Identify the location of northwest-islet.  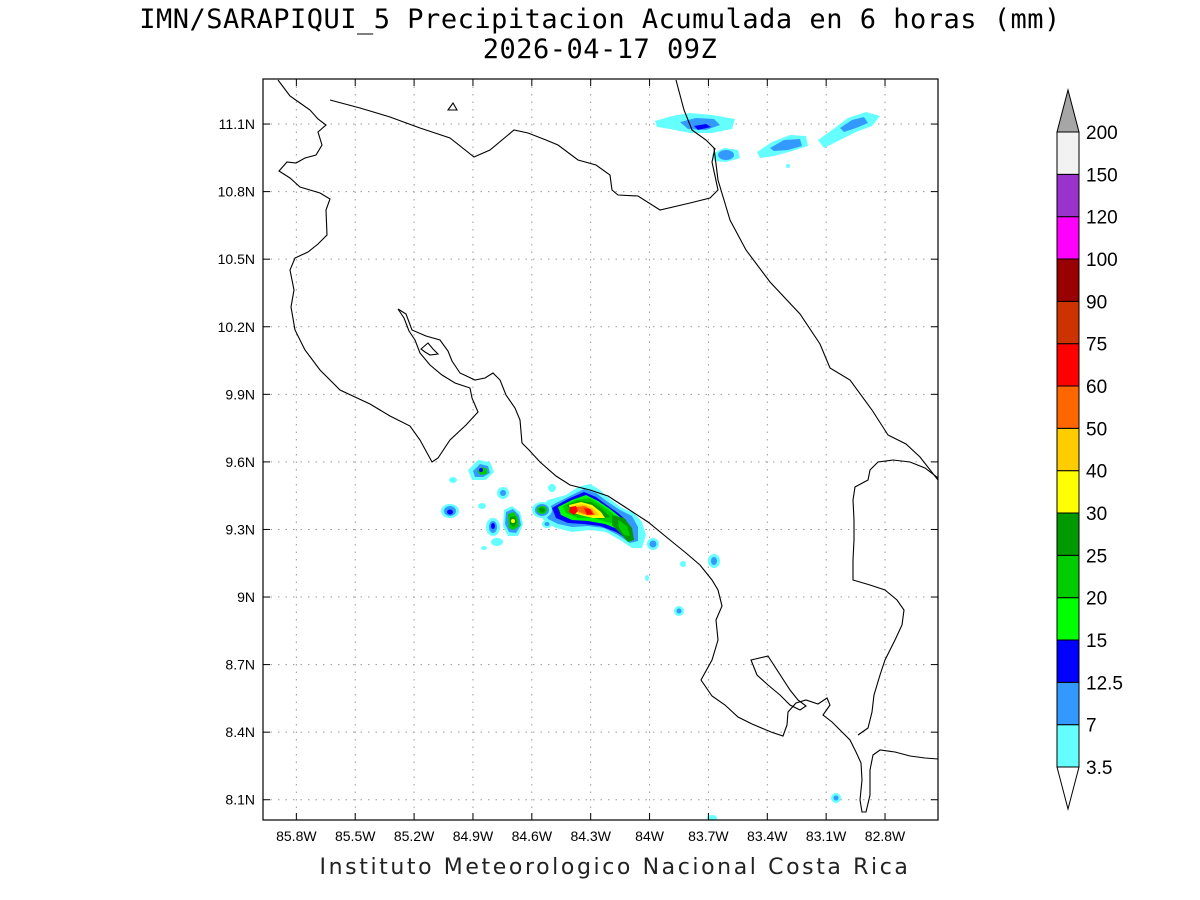
(452, 106).